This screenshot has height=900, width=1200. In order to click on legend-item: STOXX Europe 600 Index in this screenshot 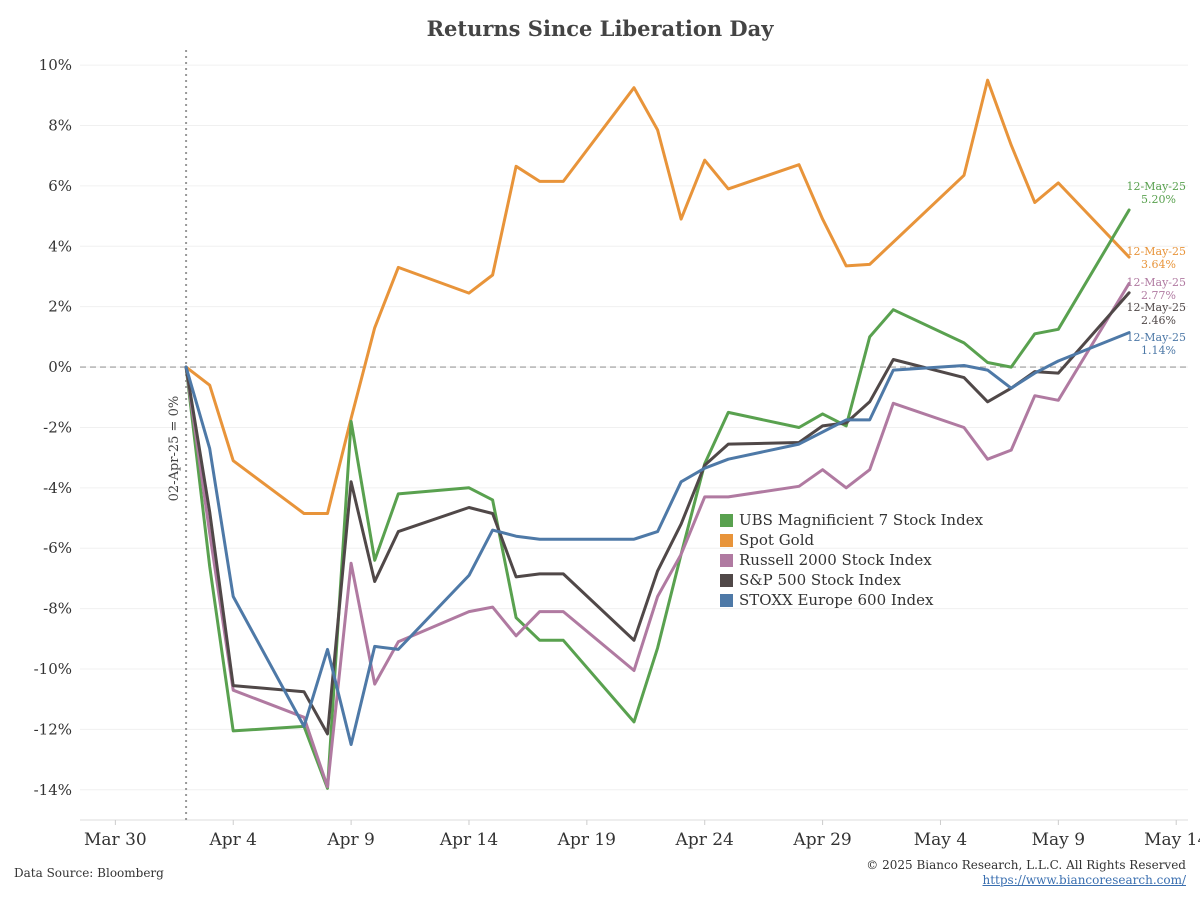, I will do `click(851, 600)`.